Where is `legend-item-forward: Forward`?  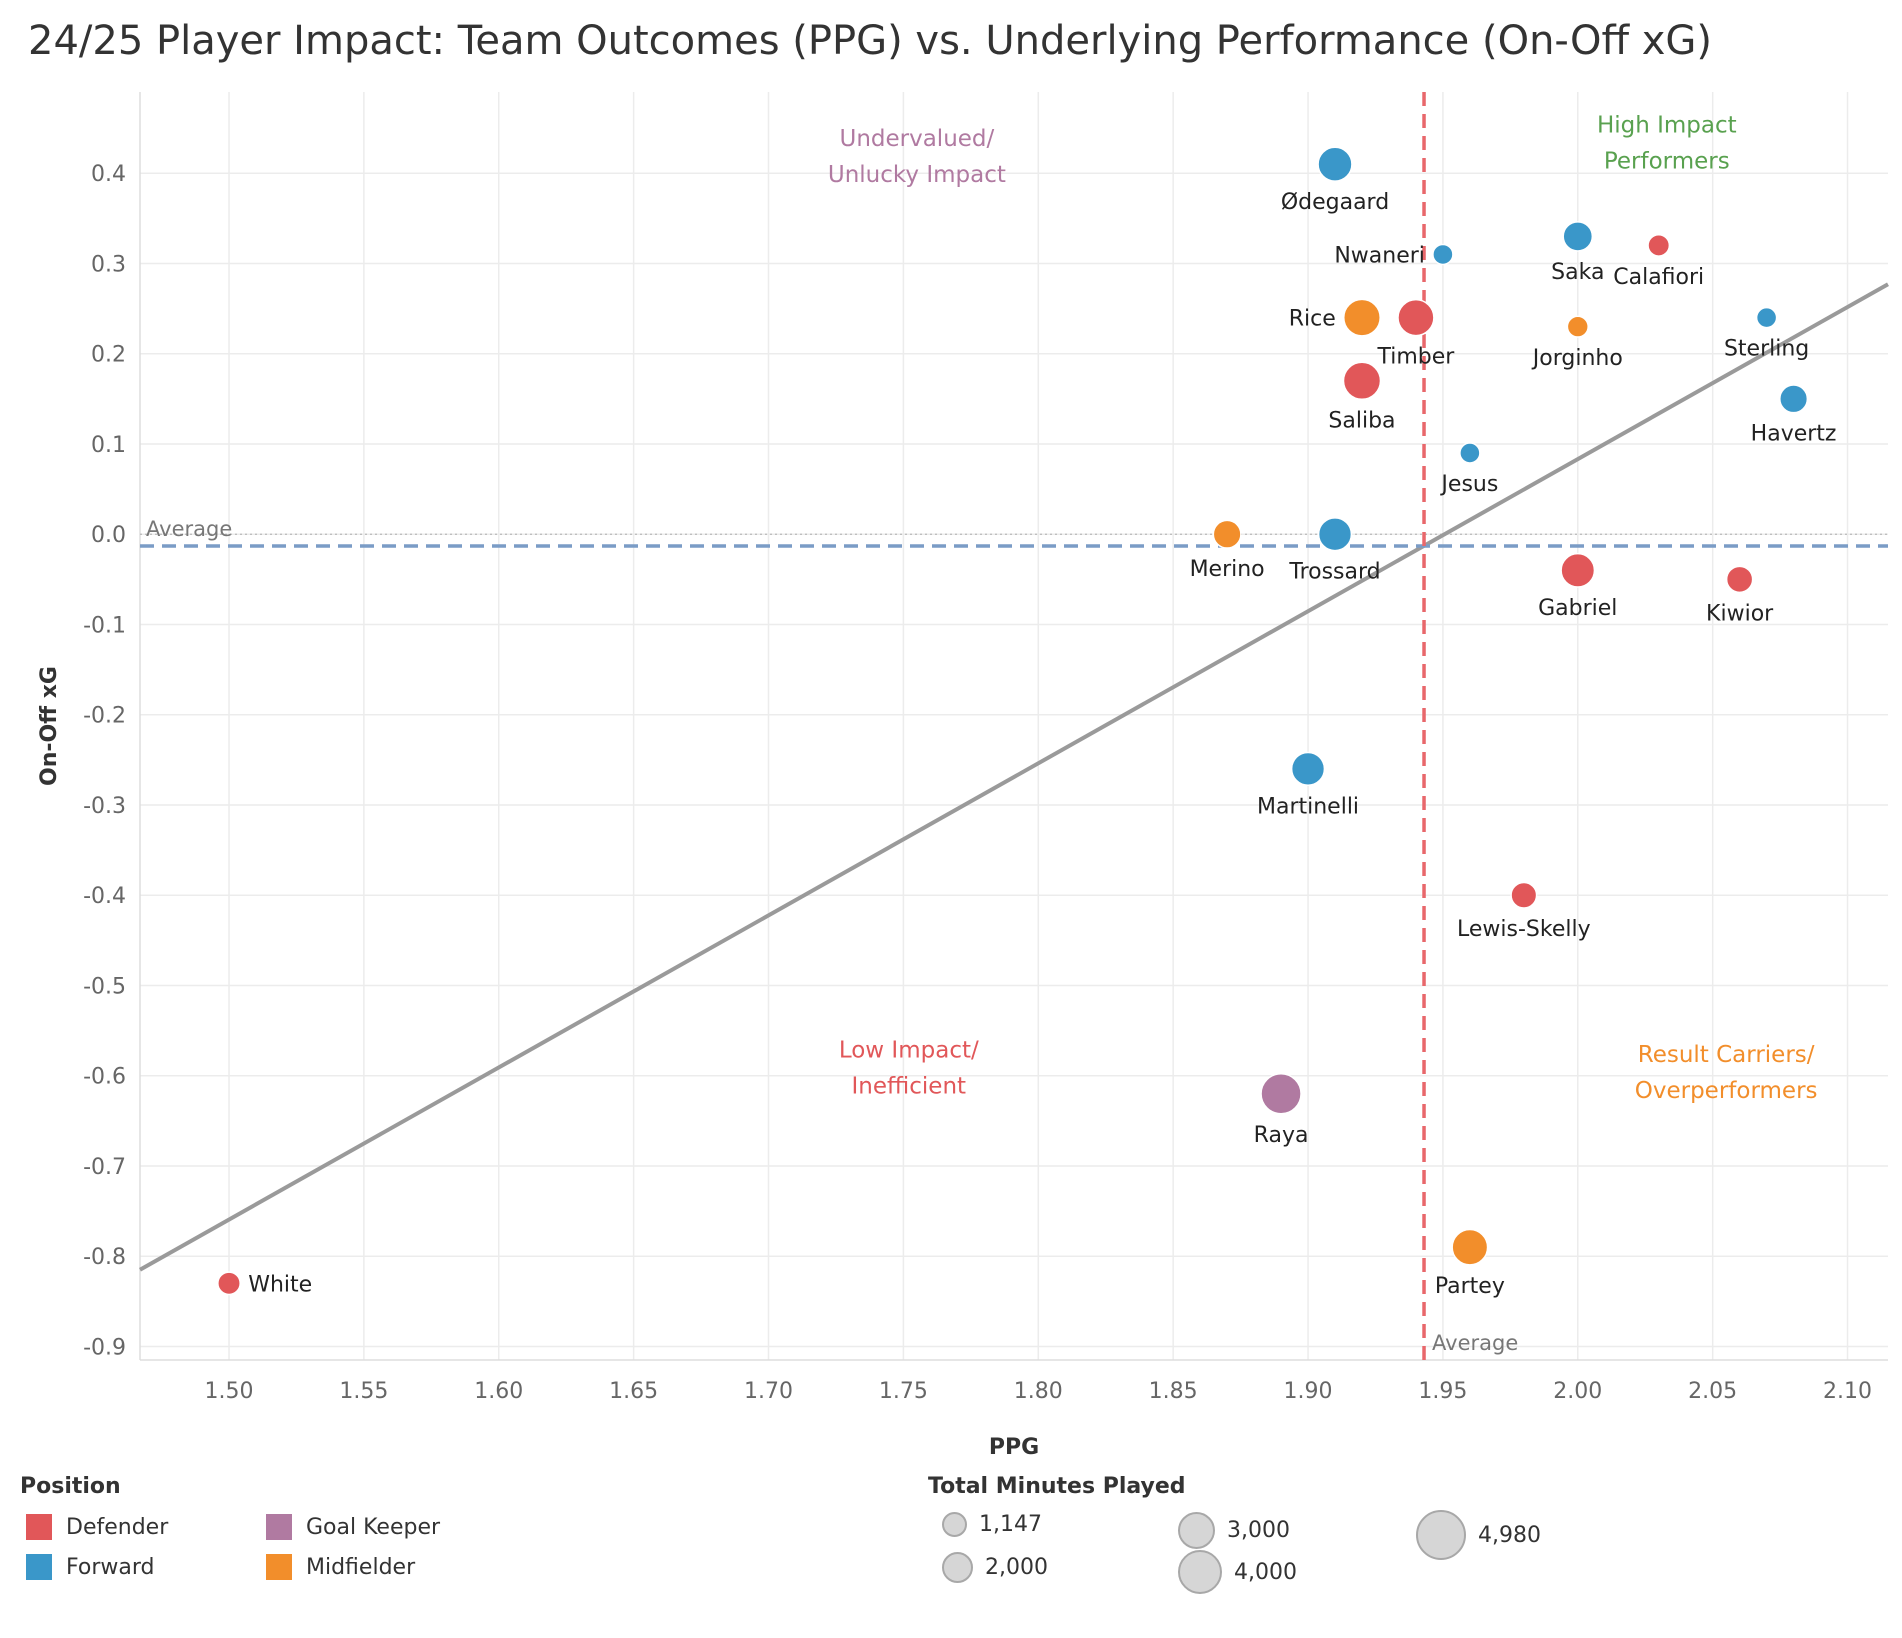
legend-item-forward: Forward is located at coordinates (90, 1567).